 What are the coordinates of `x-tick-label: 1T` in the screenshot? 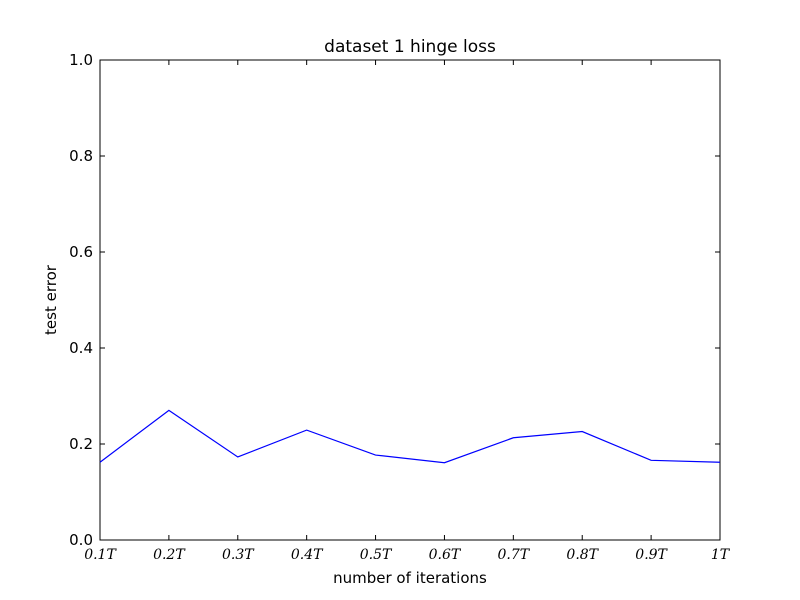 It's located at (721, 555).